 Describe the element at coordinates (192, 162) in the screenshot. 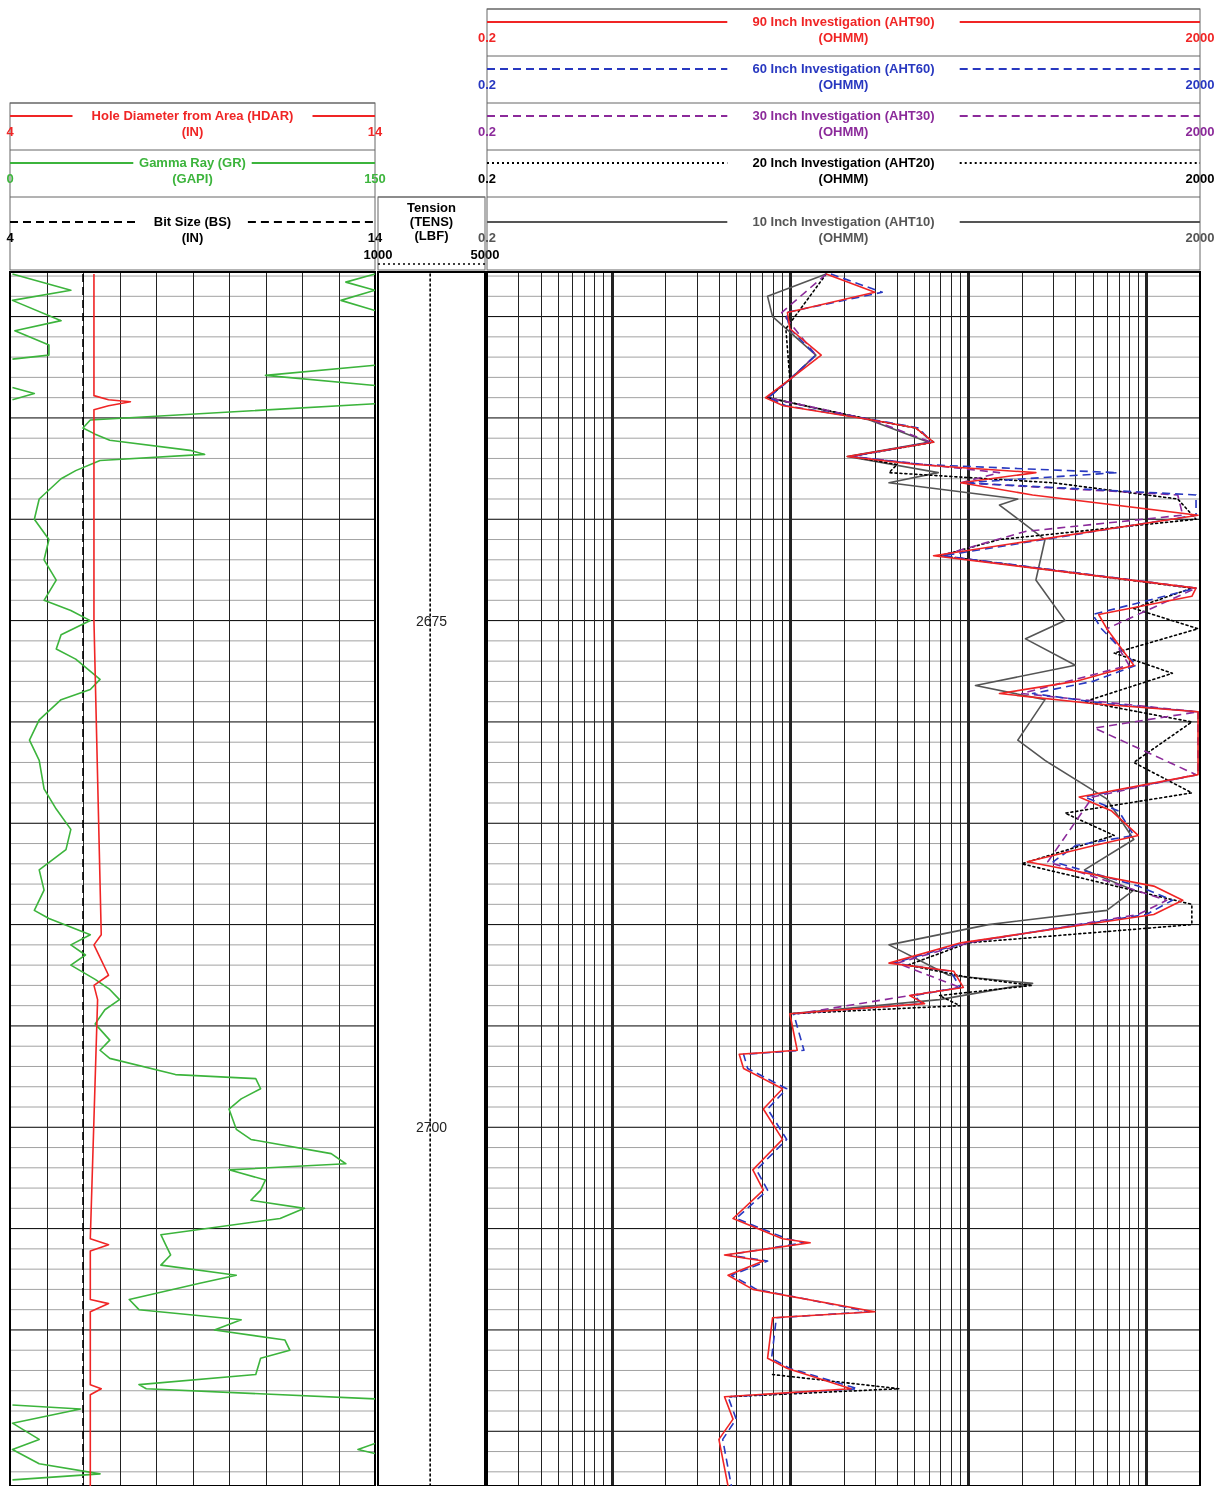

I see `text: Gamma Ray (GR)` at that location.